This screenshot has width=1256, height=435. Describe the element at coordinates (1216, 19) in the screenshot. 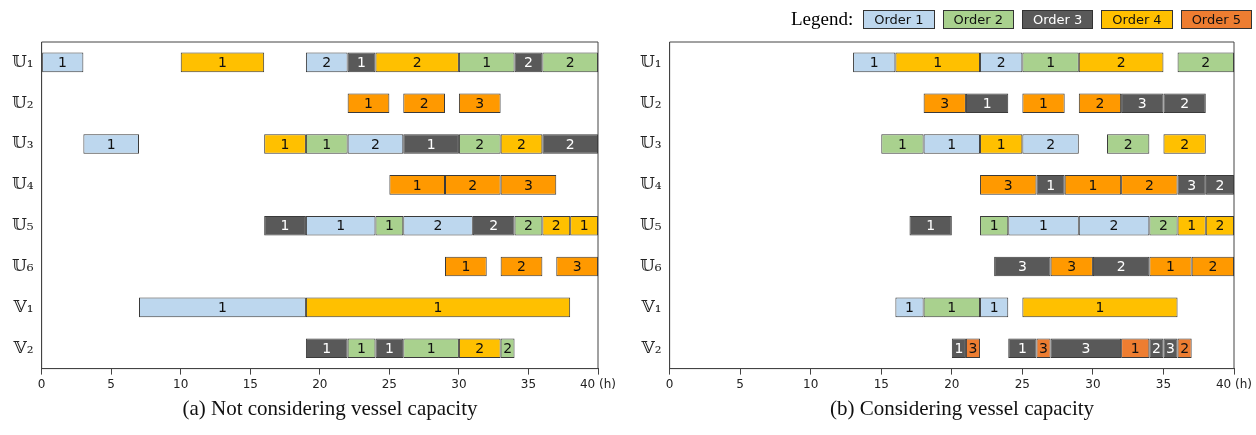

I see `text: Order 5` at that location.